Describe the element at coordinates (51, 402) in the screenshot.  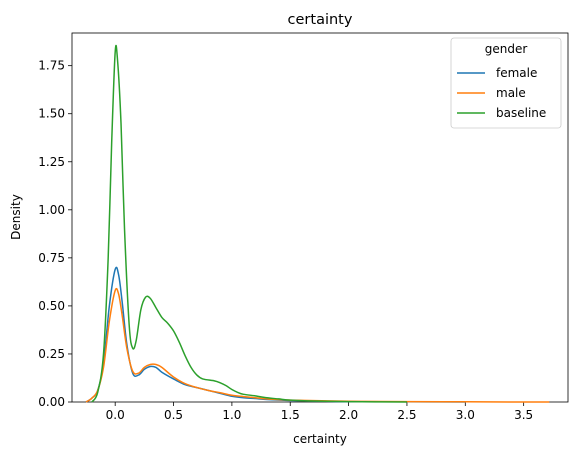
I see `y-tick-label: 0.00` at that location.